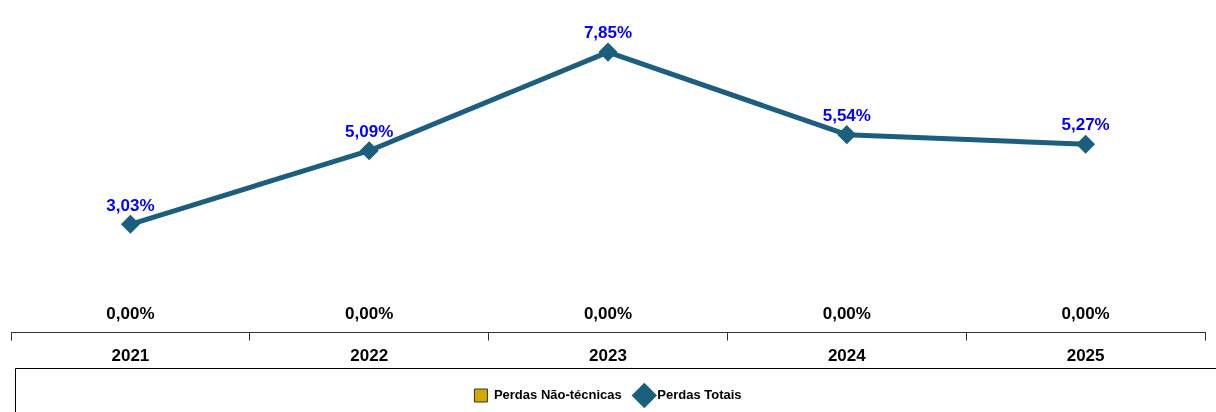 This screenshot has height=412, width=1216. What do you see at coordinates (846, 115) in the screenshot?
I see `data-label: 5,54%` at bounding box center [846, 115].